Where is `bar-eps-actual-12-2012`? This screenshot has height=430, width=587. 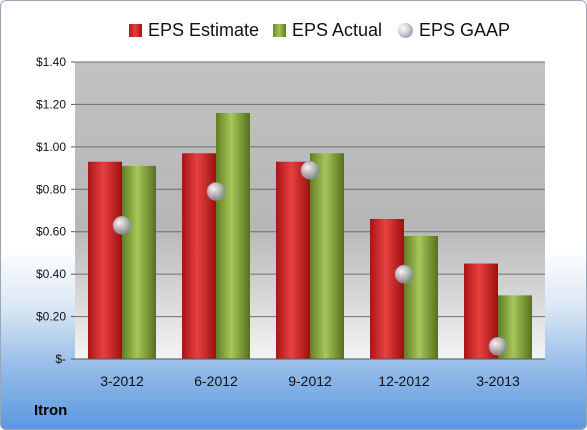
bar-eps-actual-12-2012 is located at coordinates (421, 297).